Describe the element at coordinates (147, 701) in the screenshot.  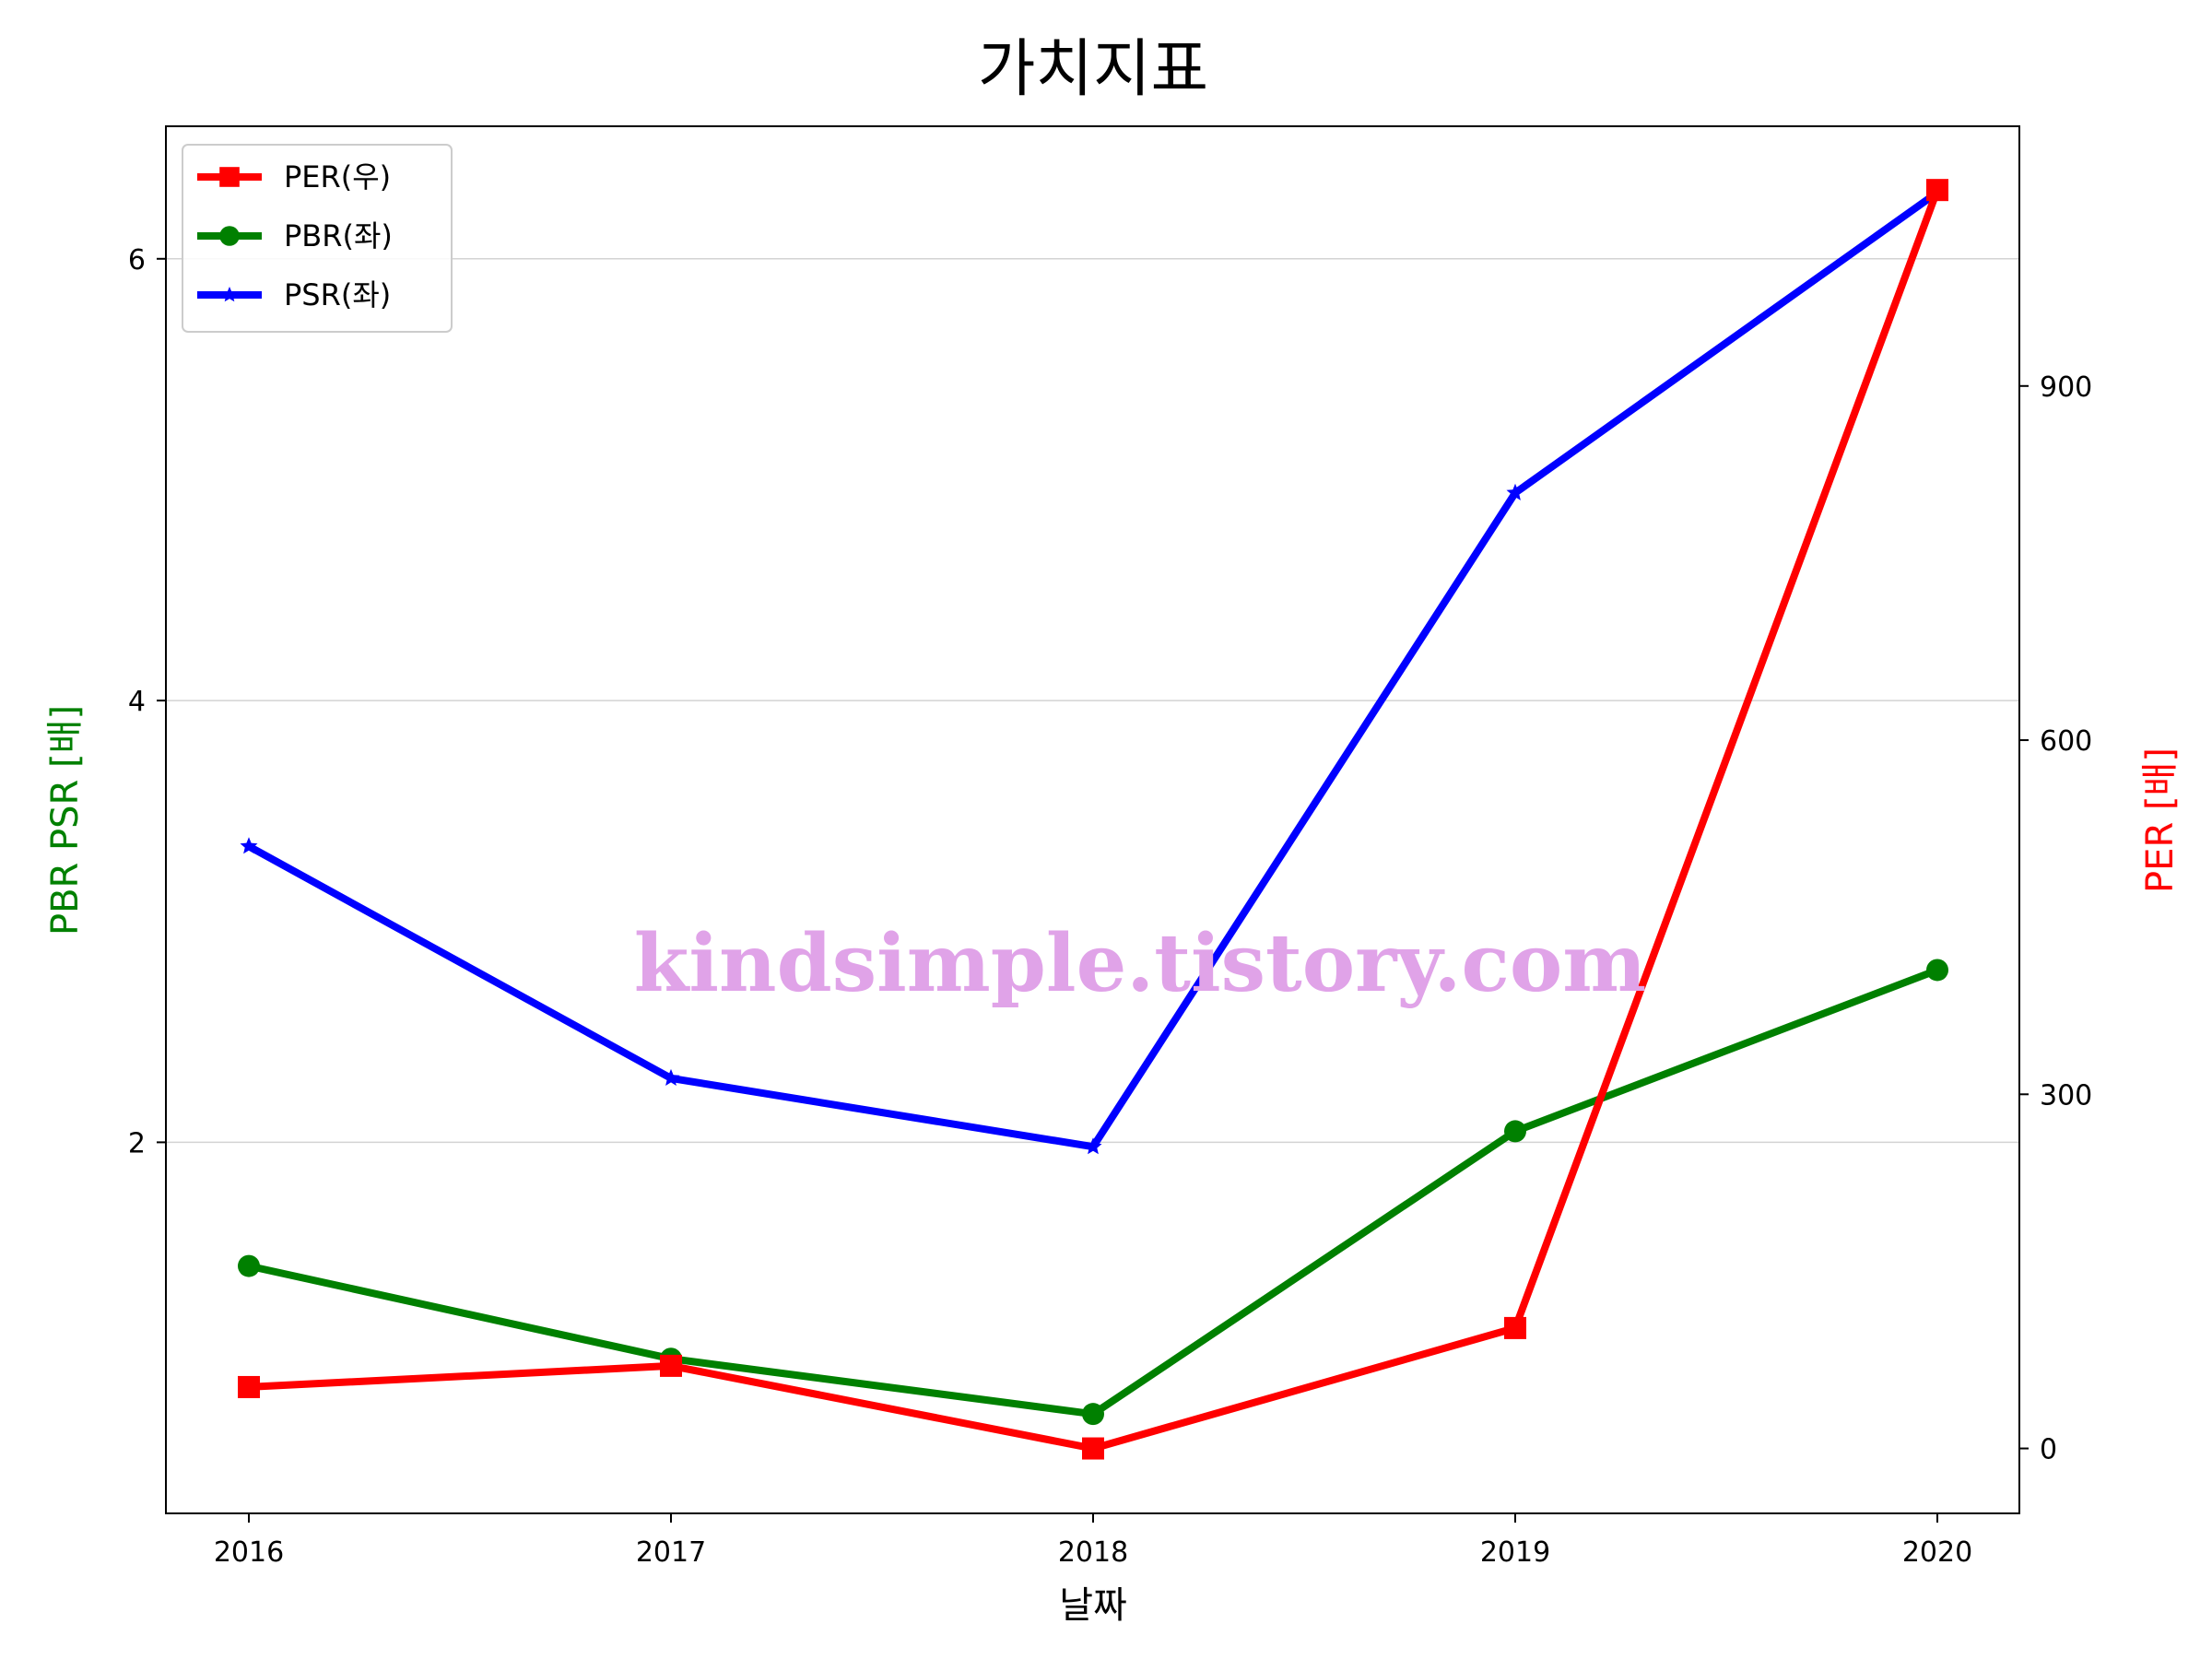
I see `y-axis-left: 2 4 6` at that location.